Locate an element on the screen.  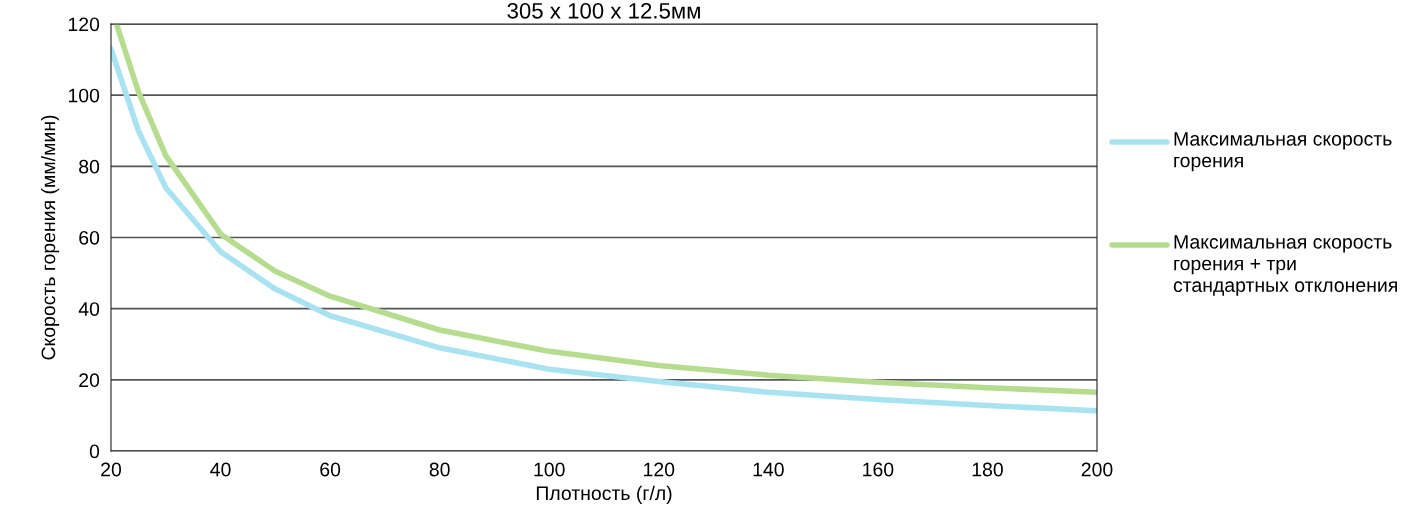
legend-label: Максимальная скорость горения is located at coordinates (1283, 152).